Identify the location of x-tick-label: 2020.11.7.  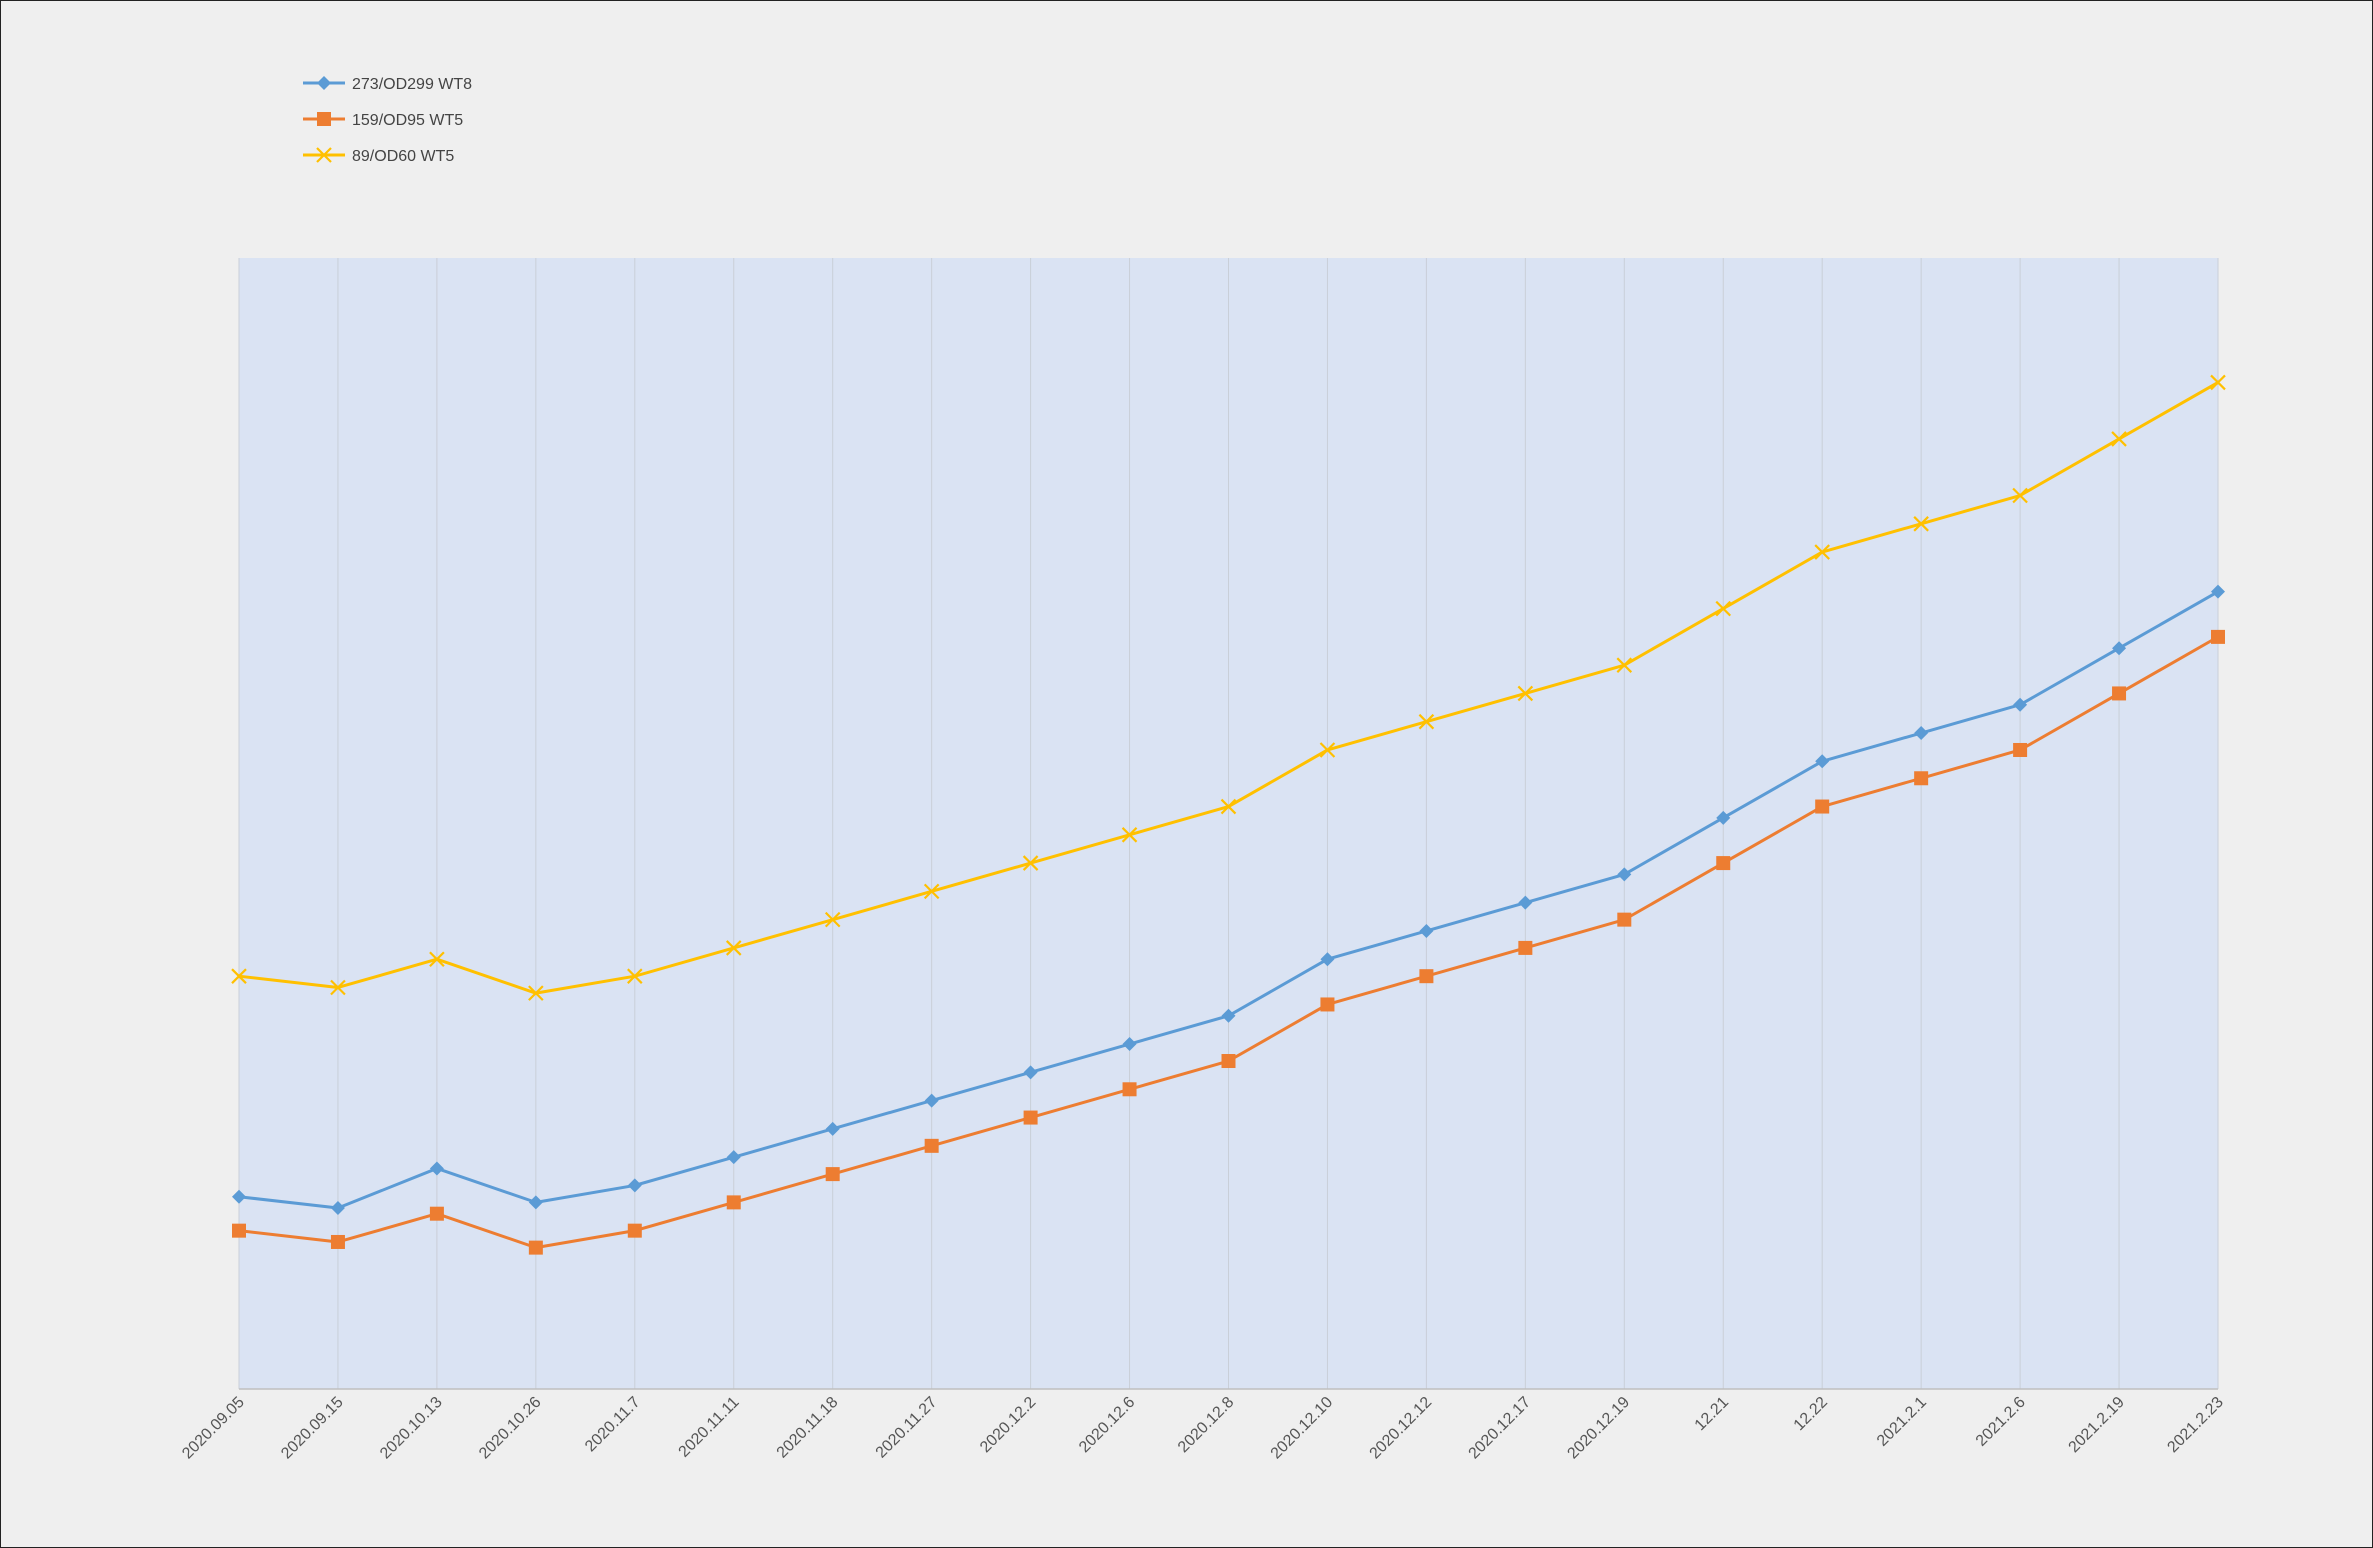
(613, 1425).